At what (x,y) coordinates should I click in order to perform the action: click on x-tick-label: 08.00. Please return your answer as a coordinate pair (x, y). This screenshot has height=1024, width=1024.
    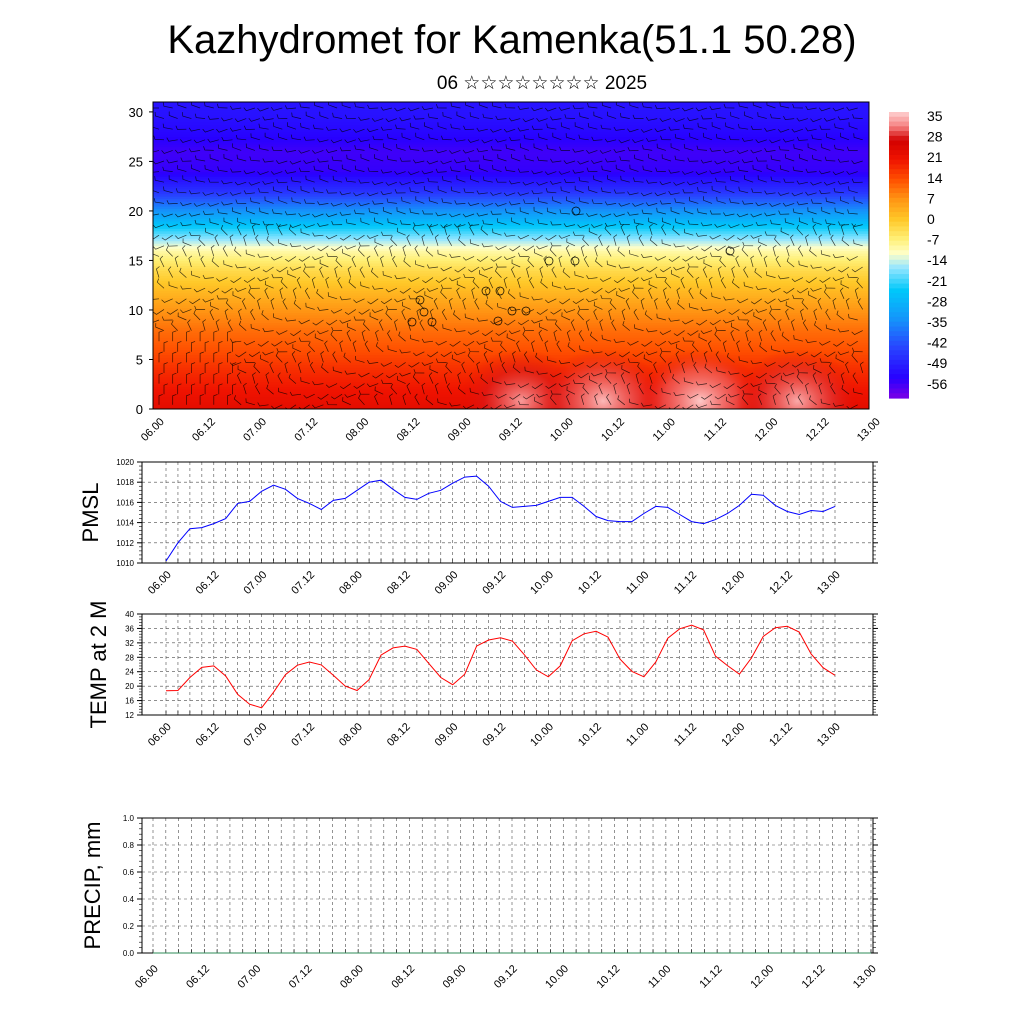
    Looking at the image, I should click on (357, 430).